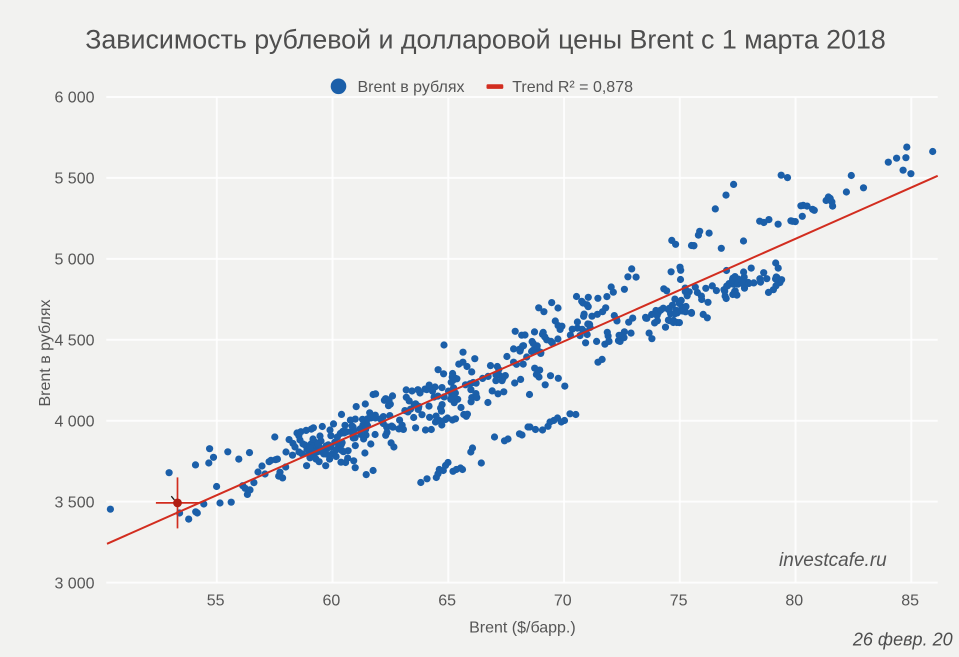  What do you see at coordinates (332, 601) in the screenshot?
I see `svg-text: 60` at bounding box center [332, 601].